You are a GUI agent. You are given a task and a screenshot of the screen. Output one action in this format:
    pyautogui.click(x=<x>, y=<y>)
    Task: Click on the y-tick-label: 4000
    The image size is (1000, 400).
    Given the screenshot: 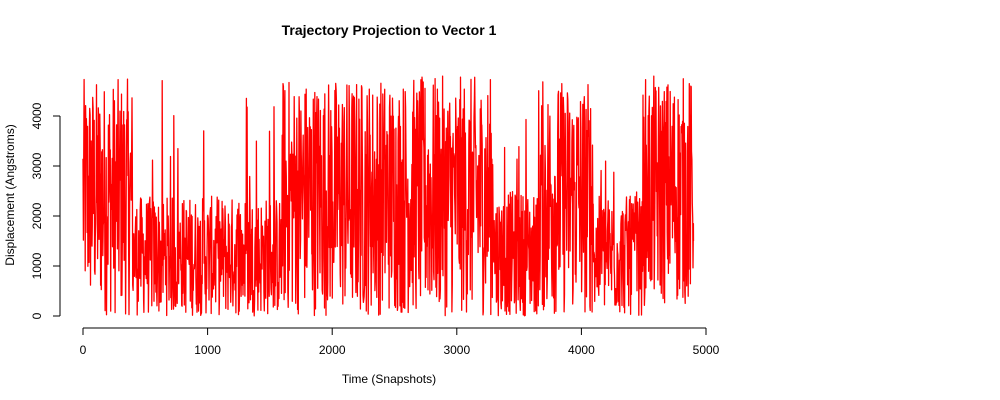 What is the action you would take?
    pyautogui.click(x=37, y=115)
    